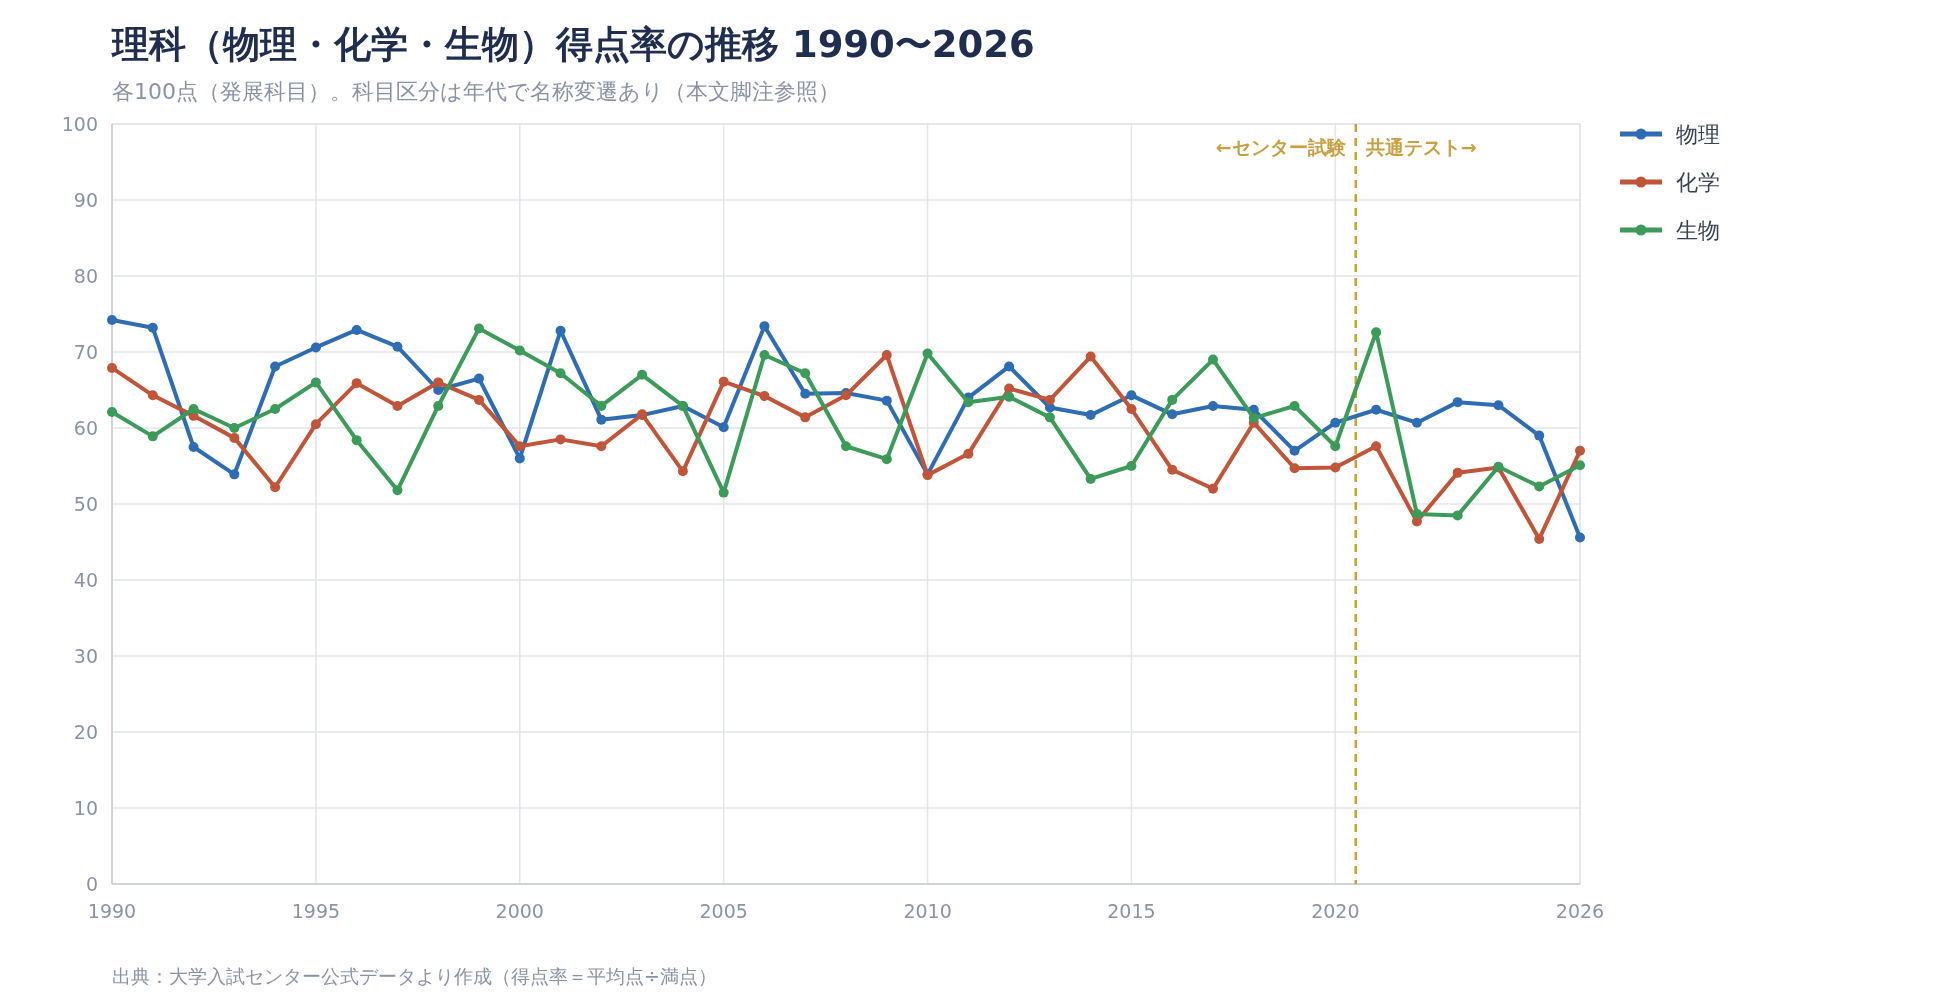 The image size is (1960, 1000). Describe the element at coordinates (927, 911) in the screenshot. I see `x-tick-label: 2010` at that location.